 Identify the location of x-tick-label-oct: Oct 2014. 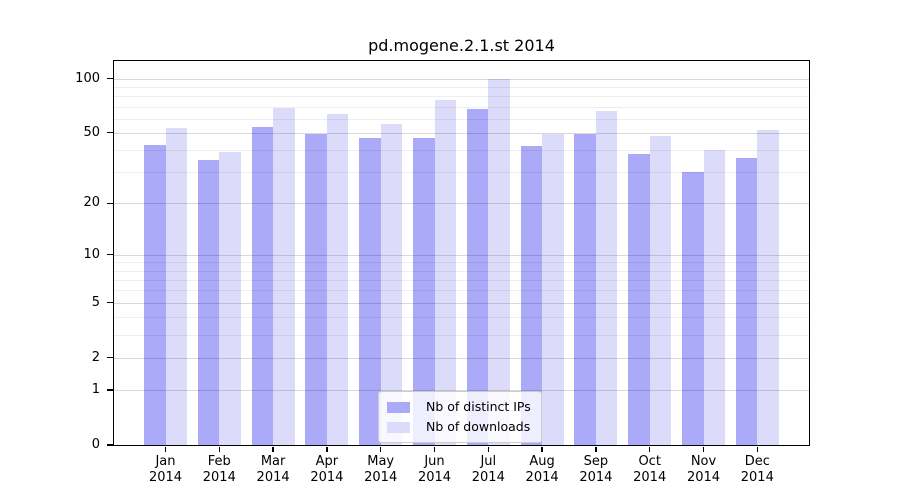
(650, 469).